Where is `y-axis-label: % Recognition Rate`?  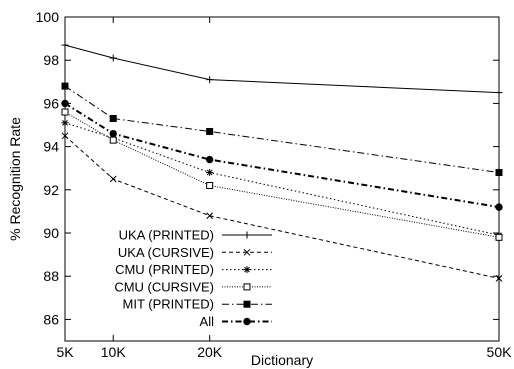
y-axis-label: % Recognition Rate is located at coordinates (15, 179).